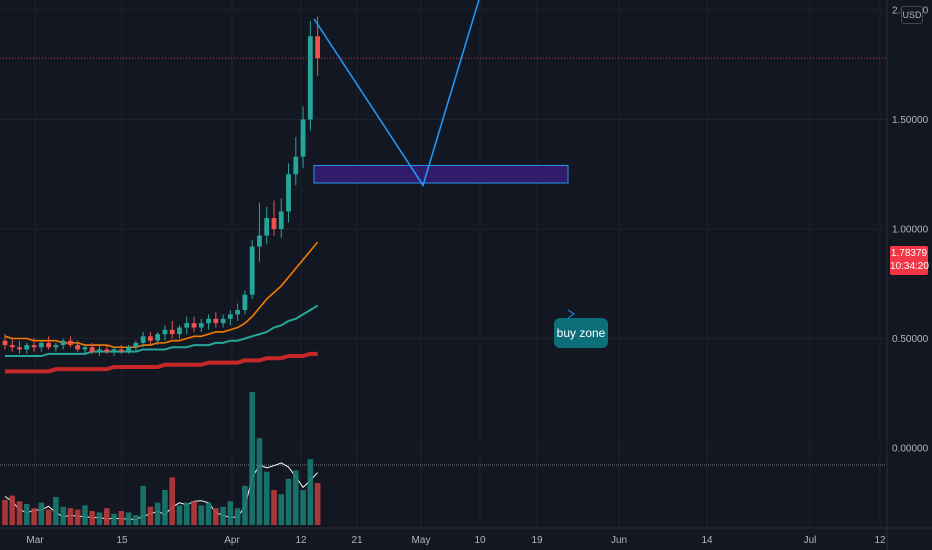 This screenshot has height=550, width=932. I want to click on time-axis-label: 10, so click(480, 540).